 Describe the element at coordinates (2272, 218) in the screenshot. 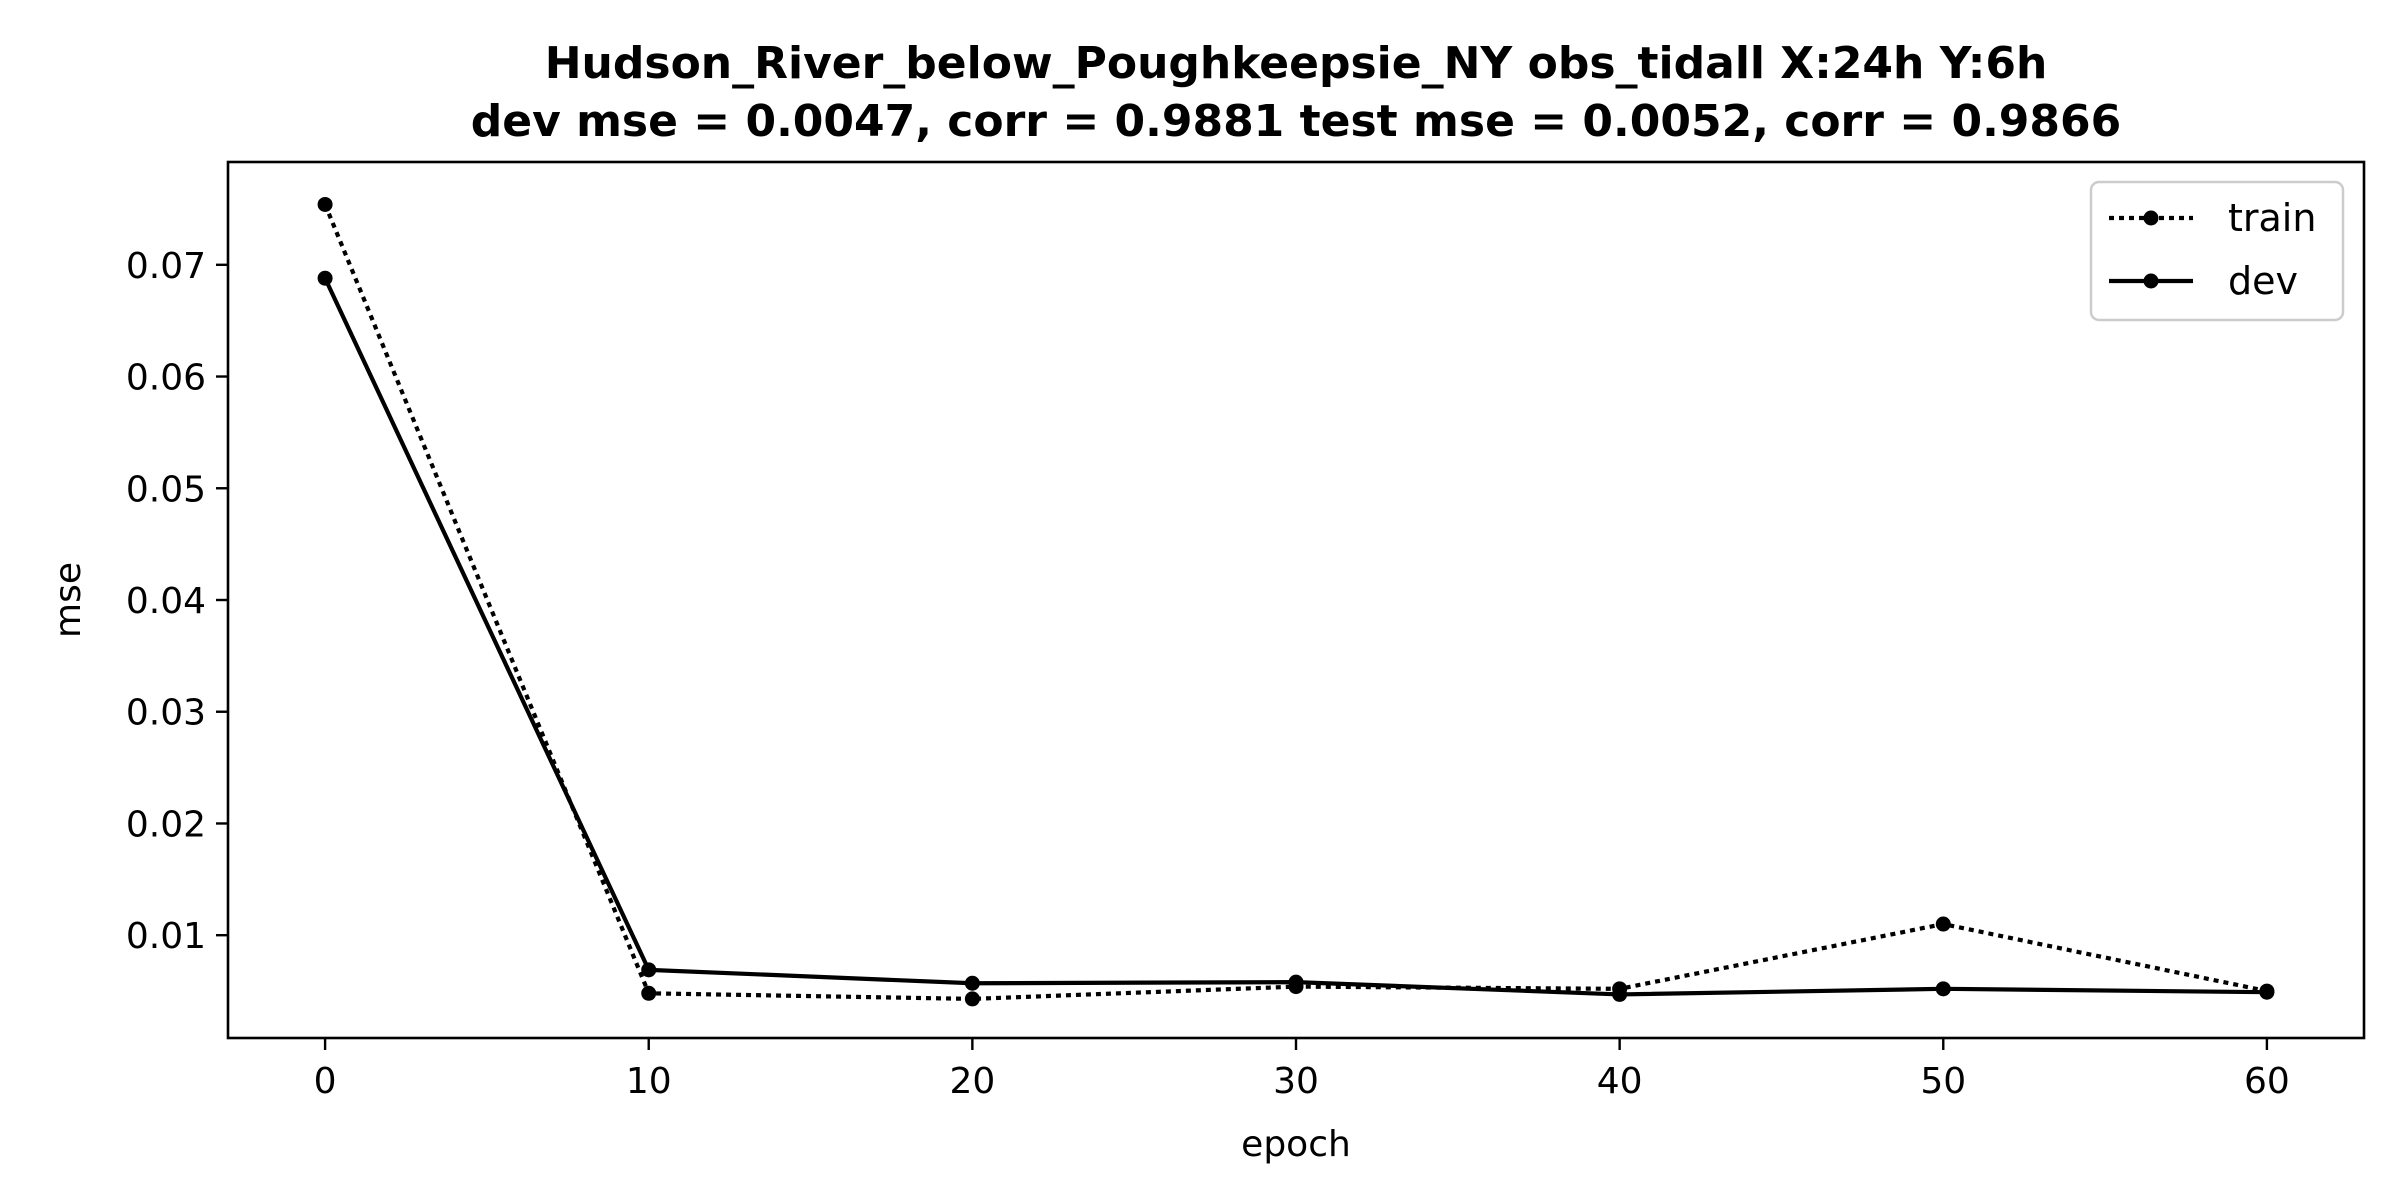

I see `legend-train-label: train` at that location.